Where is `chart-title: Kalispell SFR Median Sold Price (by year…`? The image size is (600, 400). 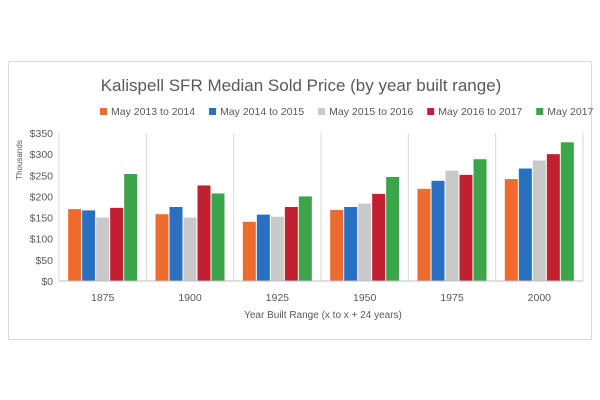 chart-title: Kalispell SFR Median Sold Price (by year… is located at coordinates (301, 85).